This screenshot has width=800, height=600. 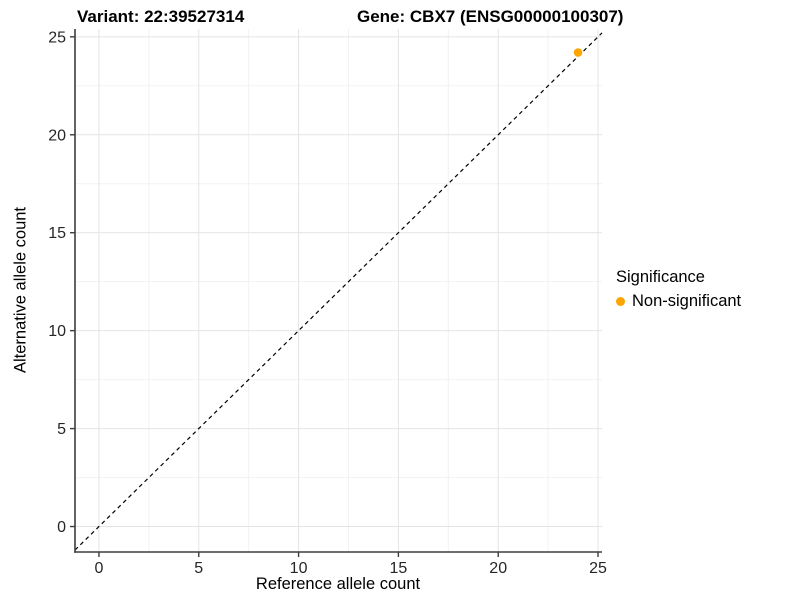 What do you see at coordinates (598, 568) in the screenshot?
I see `x-tick-label: 25` at bounding box center [598, 568].